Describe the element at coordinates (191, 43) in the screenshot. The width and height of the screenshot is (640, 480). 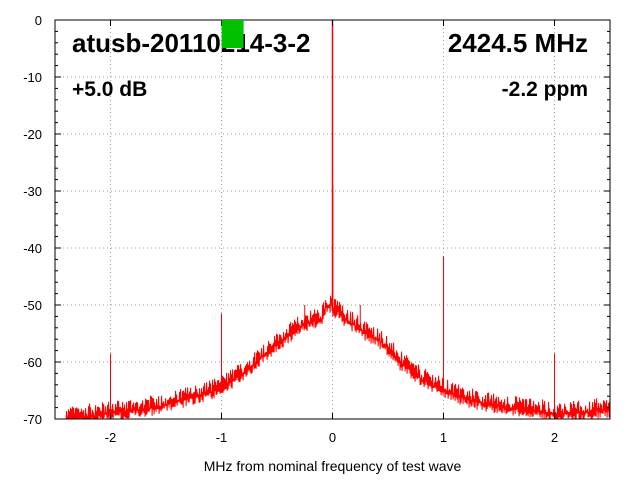
I see `chart-title: atusb-20110214-3-2` at that location.